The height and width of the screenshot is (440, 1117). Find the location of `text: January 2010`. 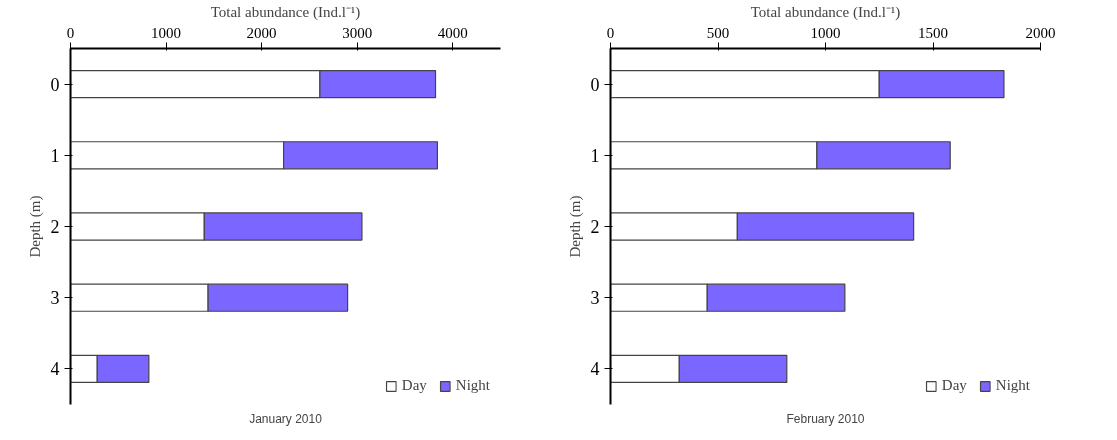

text: January 2010 is located at coordinates (286, 418).